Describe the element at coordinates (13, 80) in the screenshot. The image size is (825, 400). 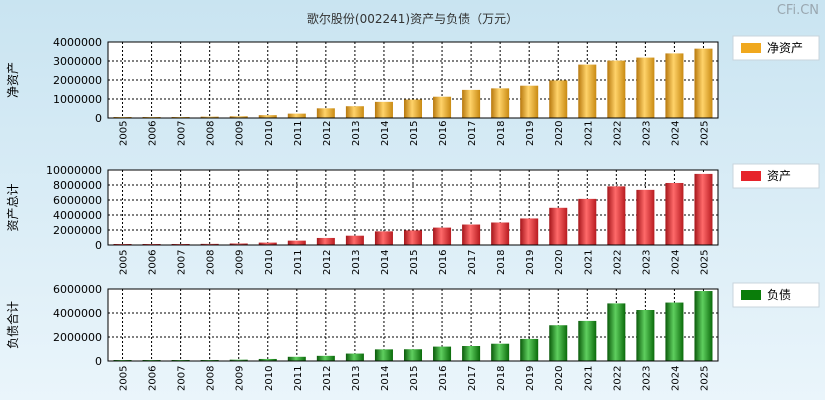
I see `net-assets-axis-label: 净资产` at that location.